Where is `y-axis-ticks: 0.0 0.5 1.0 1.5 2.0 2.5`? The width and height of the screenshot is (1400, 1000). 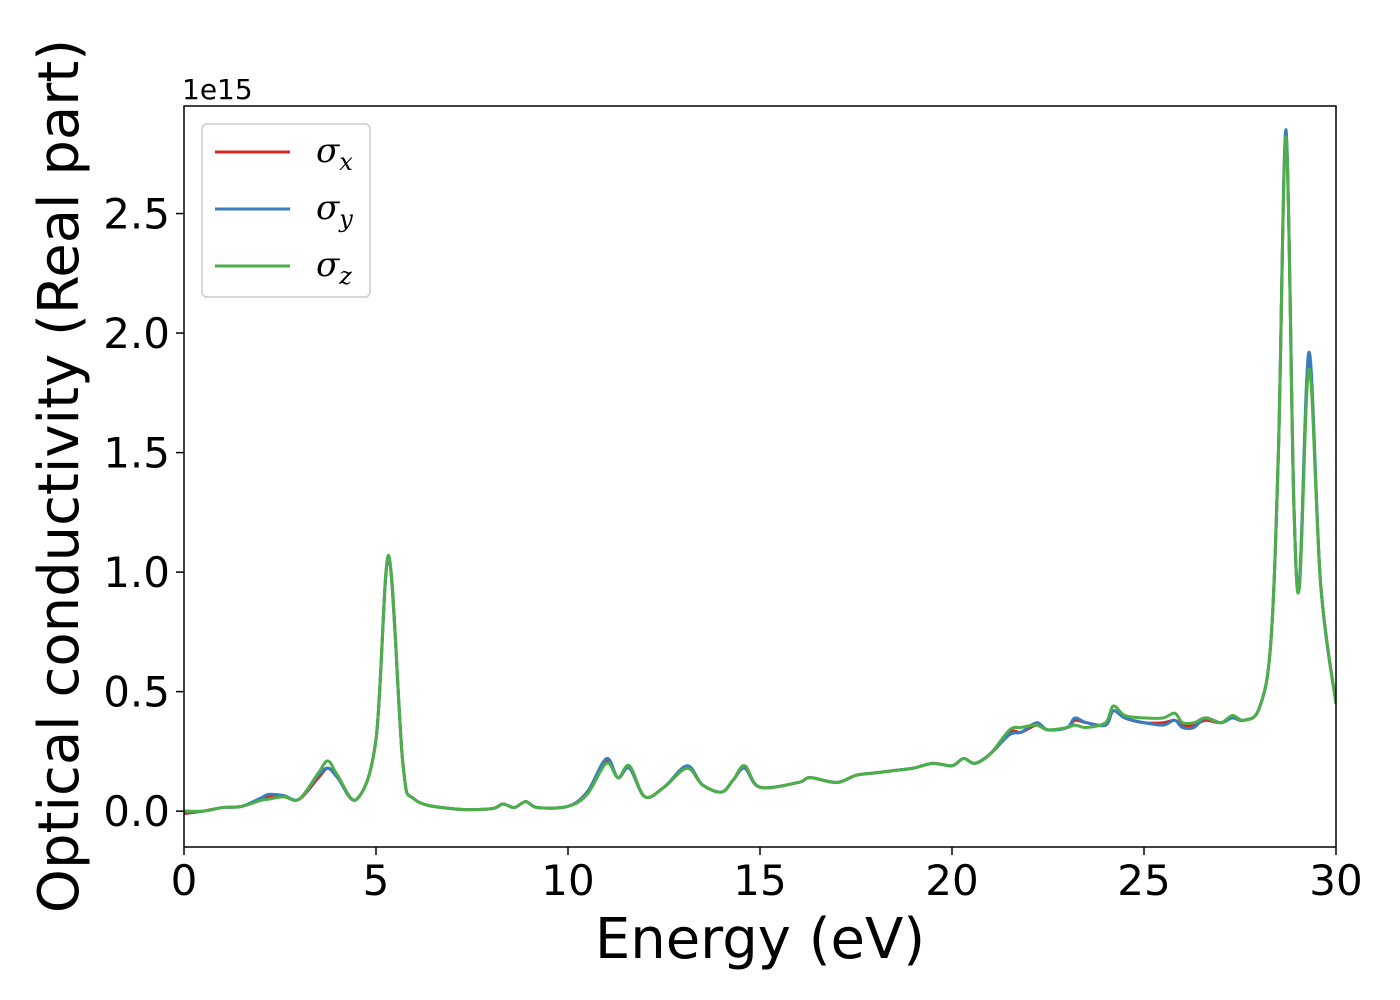
y-axis-ticks: 0.0 0.5 1.0 1.5 2.0 2.5 is located at coordinates (143, 513).